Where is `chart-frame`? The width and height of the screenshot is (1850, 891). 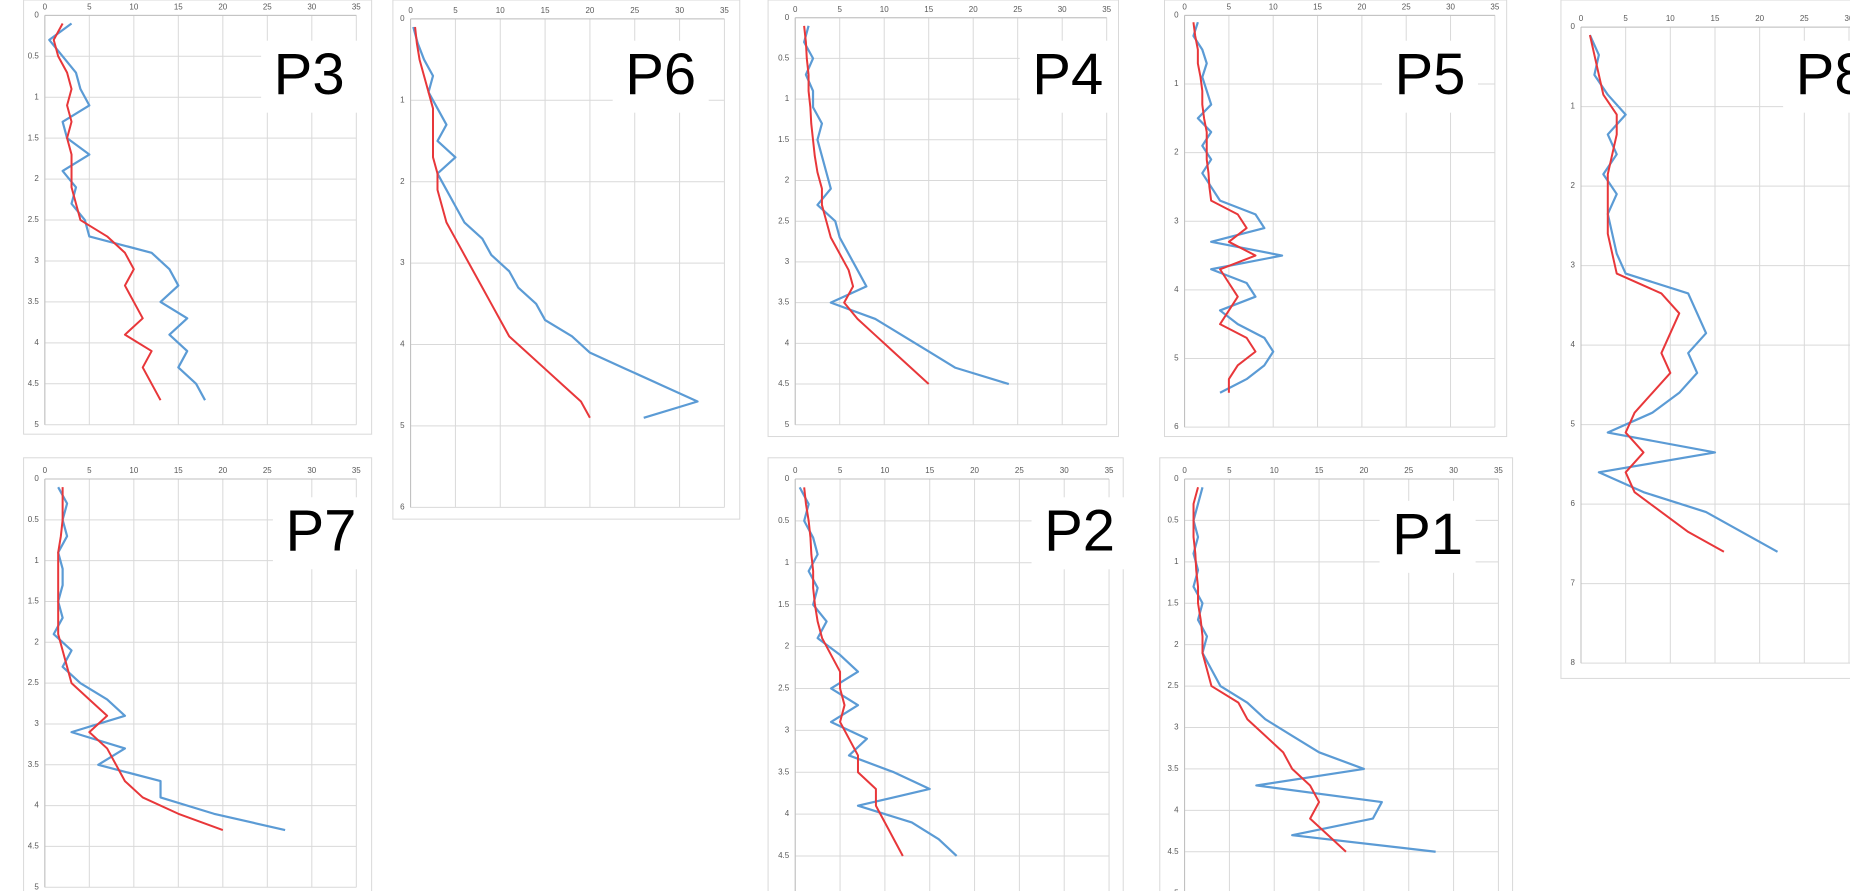 chart-frame is located at coordinates (1705, 339).